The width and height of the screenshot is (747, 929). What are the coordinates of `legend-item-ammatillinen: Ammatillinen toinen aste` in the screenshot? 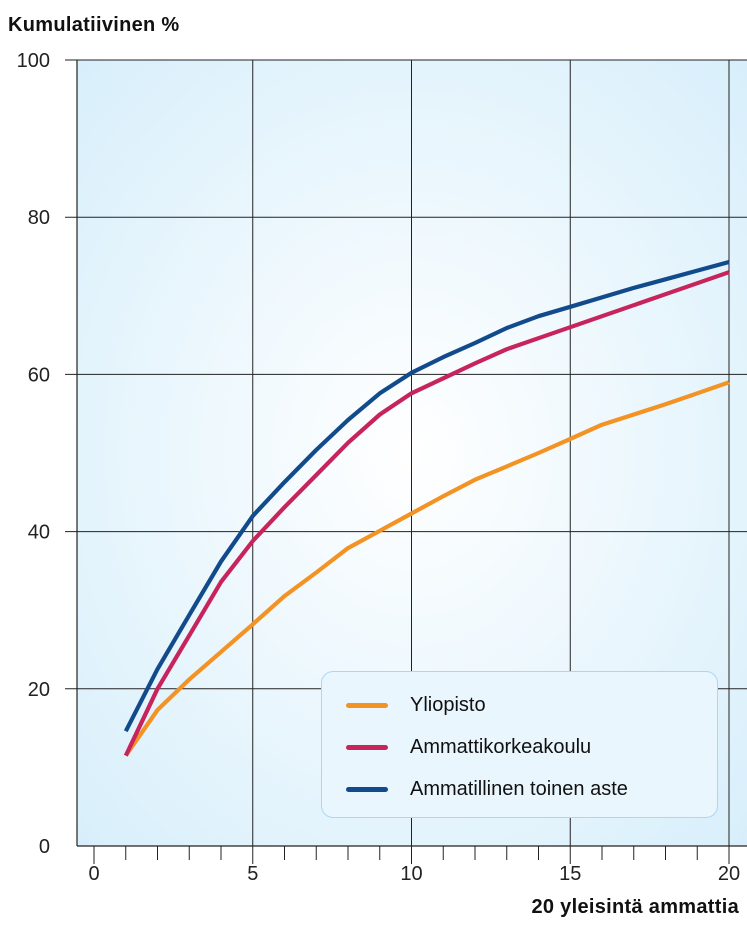 It's located at (487, 789).